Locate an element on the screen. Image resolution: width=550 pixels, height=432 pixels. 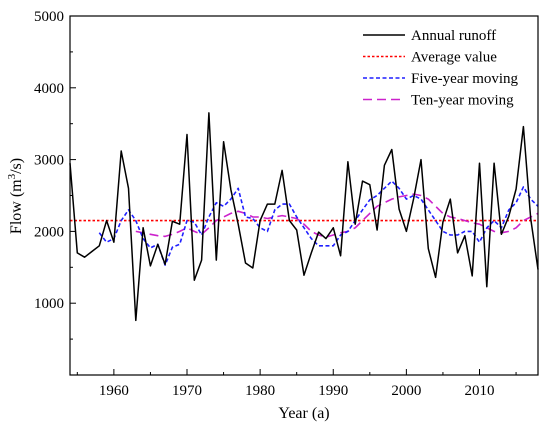
x-tick-label: 2010 is located at coordinates (480, 391).